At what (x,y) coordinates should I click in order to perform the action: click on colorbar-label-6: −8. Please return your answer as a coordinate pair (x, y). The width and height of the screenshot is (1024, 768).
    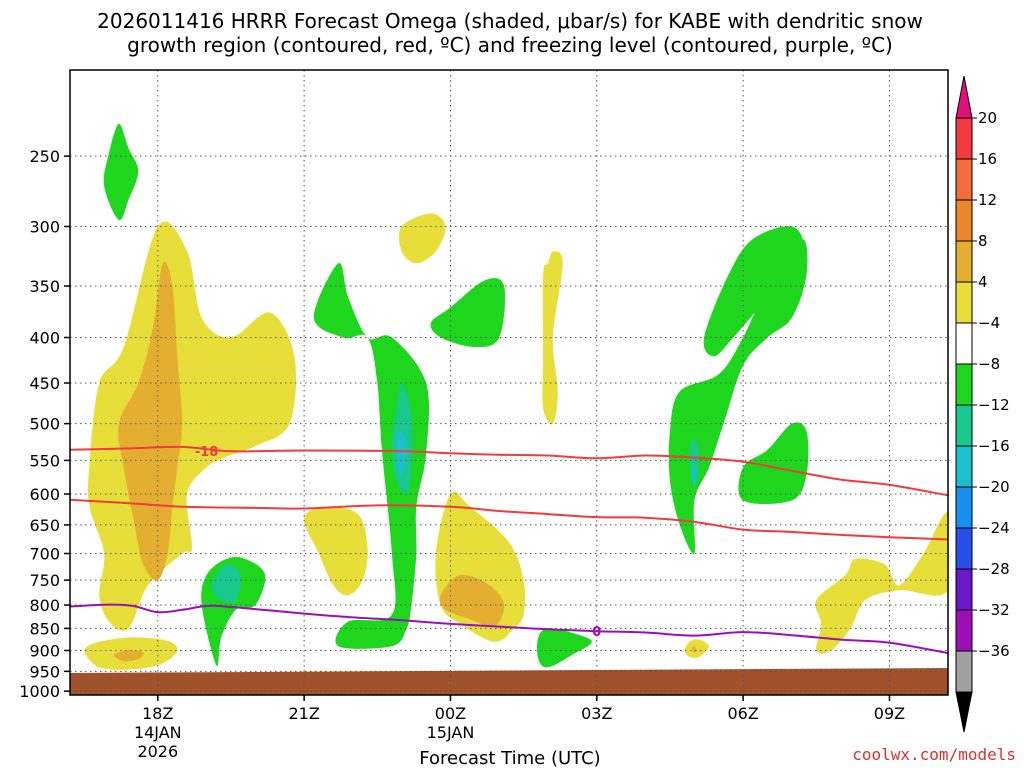
    Looking at the image, I should click on (989, 364).